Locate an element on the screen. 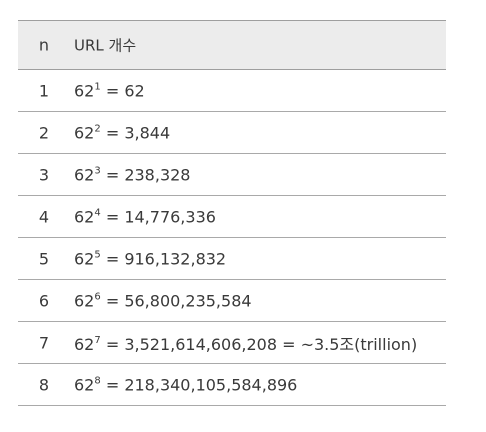 This screenshot has width=486, height=432. row-value: 625 = 916,132,832 is located at coordinates (150, 258).